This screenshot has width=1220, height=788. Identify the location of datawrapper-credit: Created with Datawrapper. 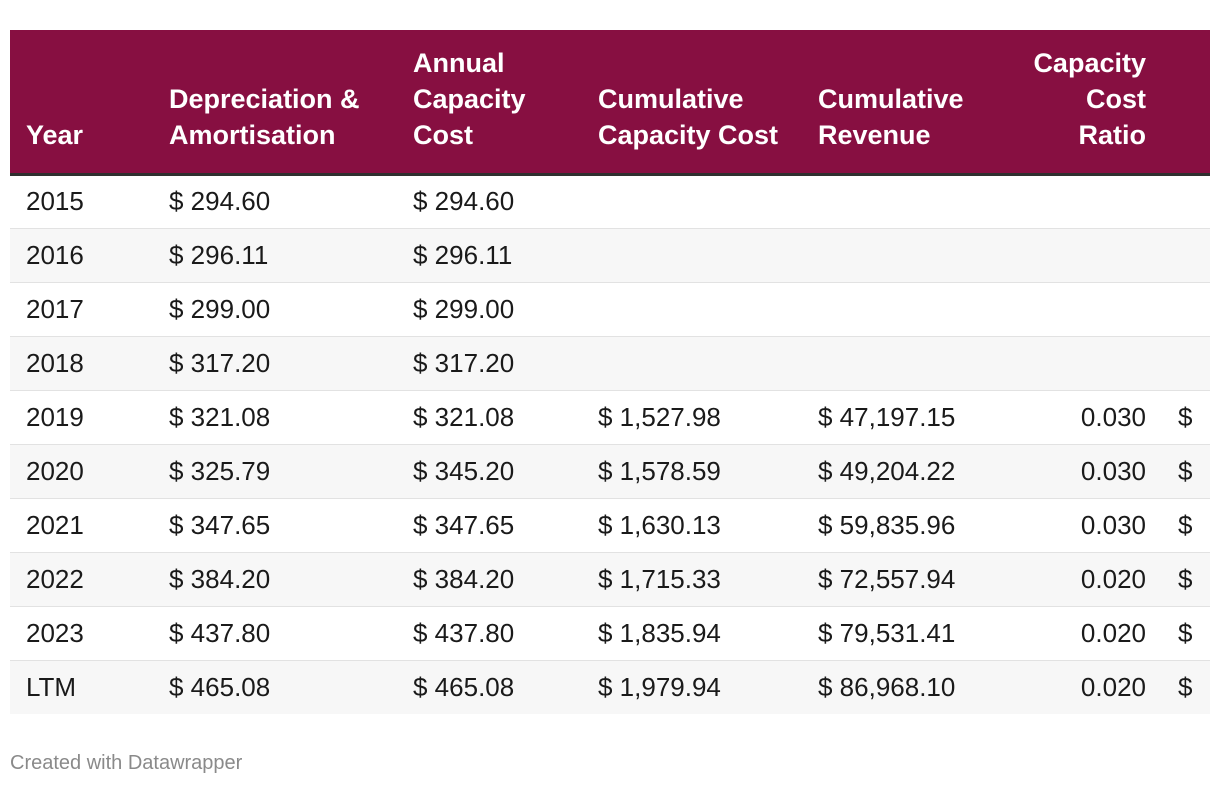
(126, 763).